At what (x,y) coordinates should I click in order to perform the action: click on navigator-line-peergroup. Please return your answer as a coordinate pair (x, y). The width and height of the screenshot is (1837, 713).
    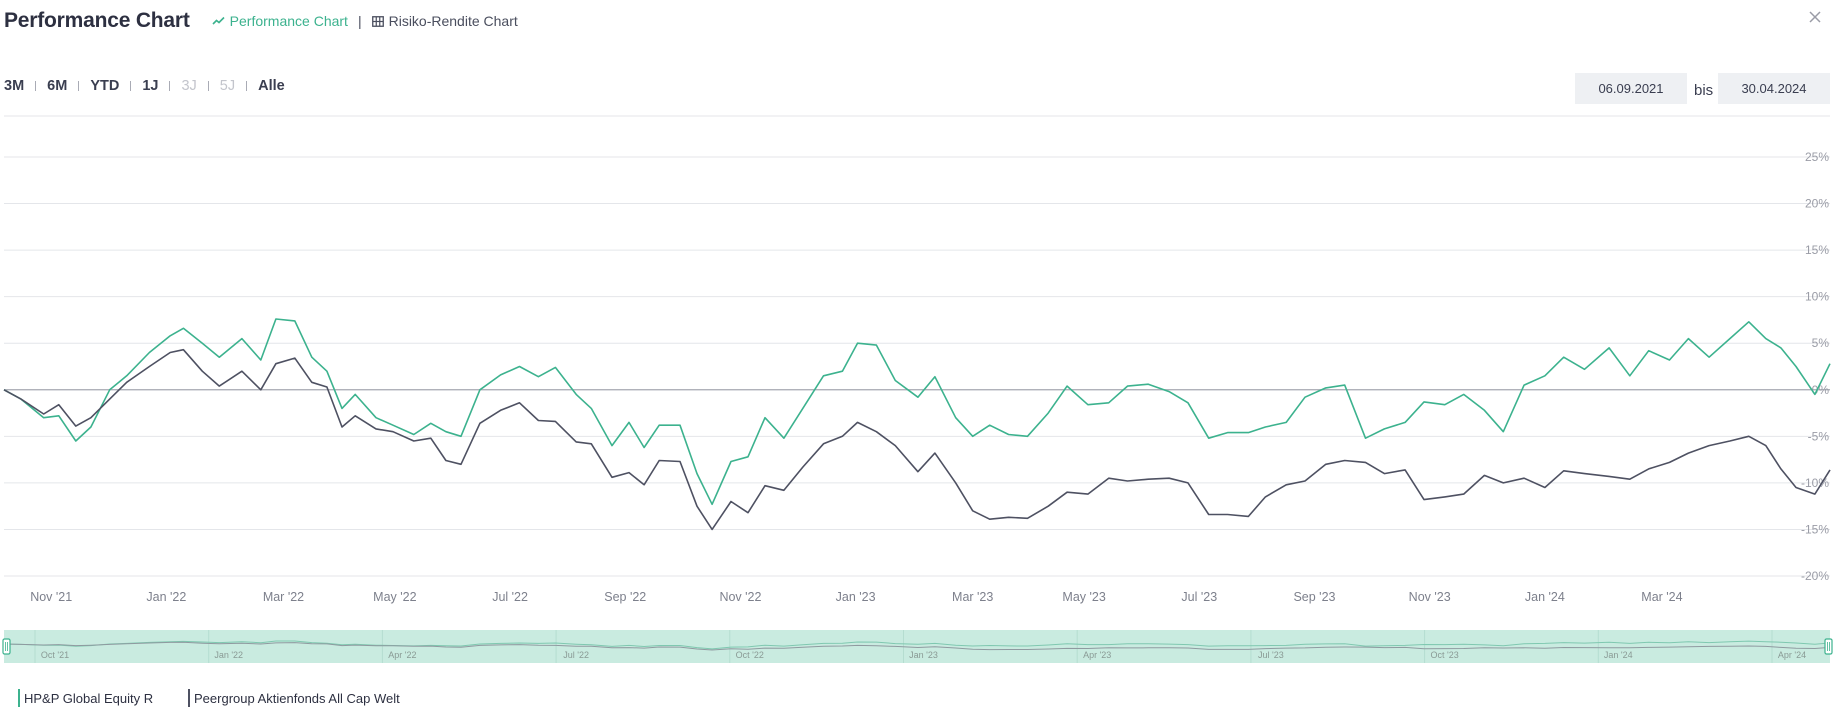
    Looking at the image, I should click on (917, 646).